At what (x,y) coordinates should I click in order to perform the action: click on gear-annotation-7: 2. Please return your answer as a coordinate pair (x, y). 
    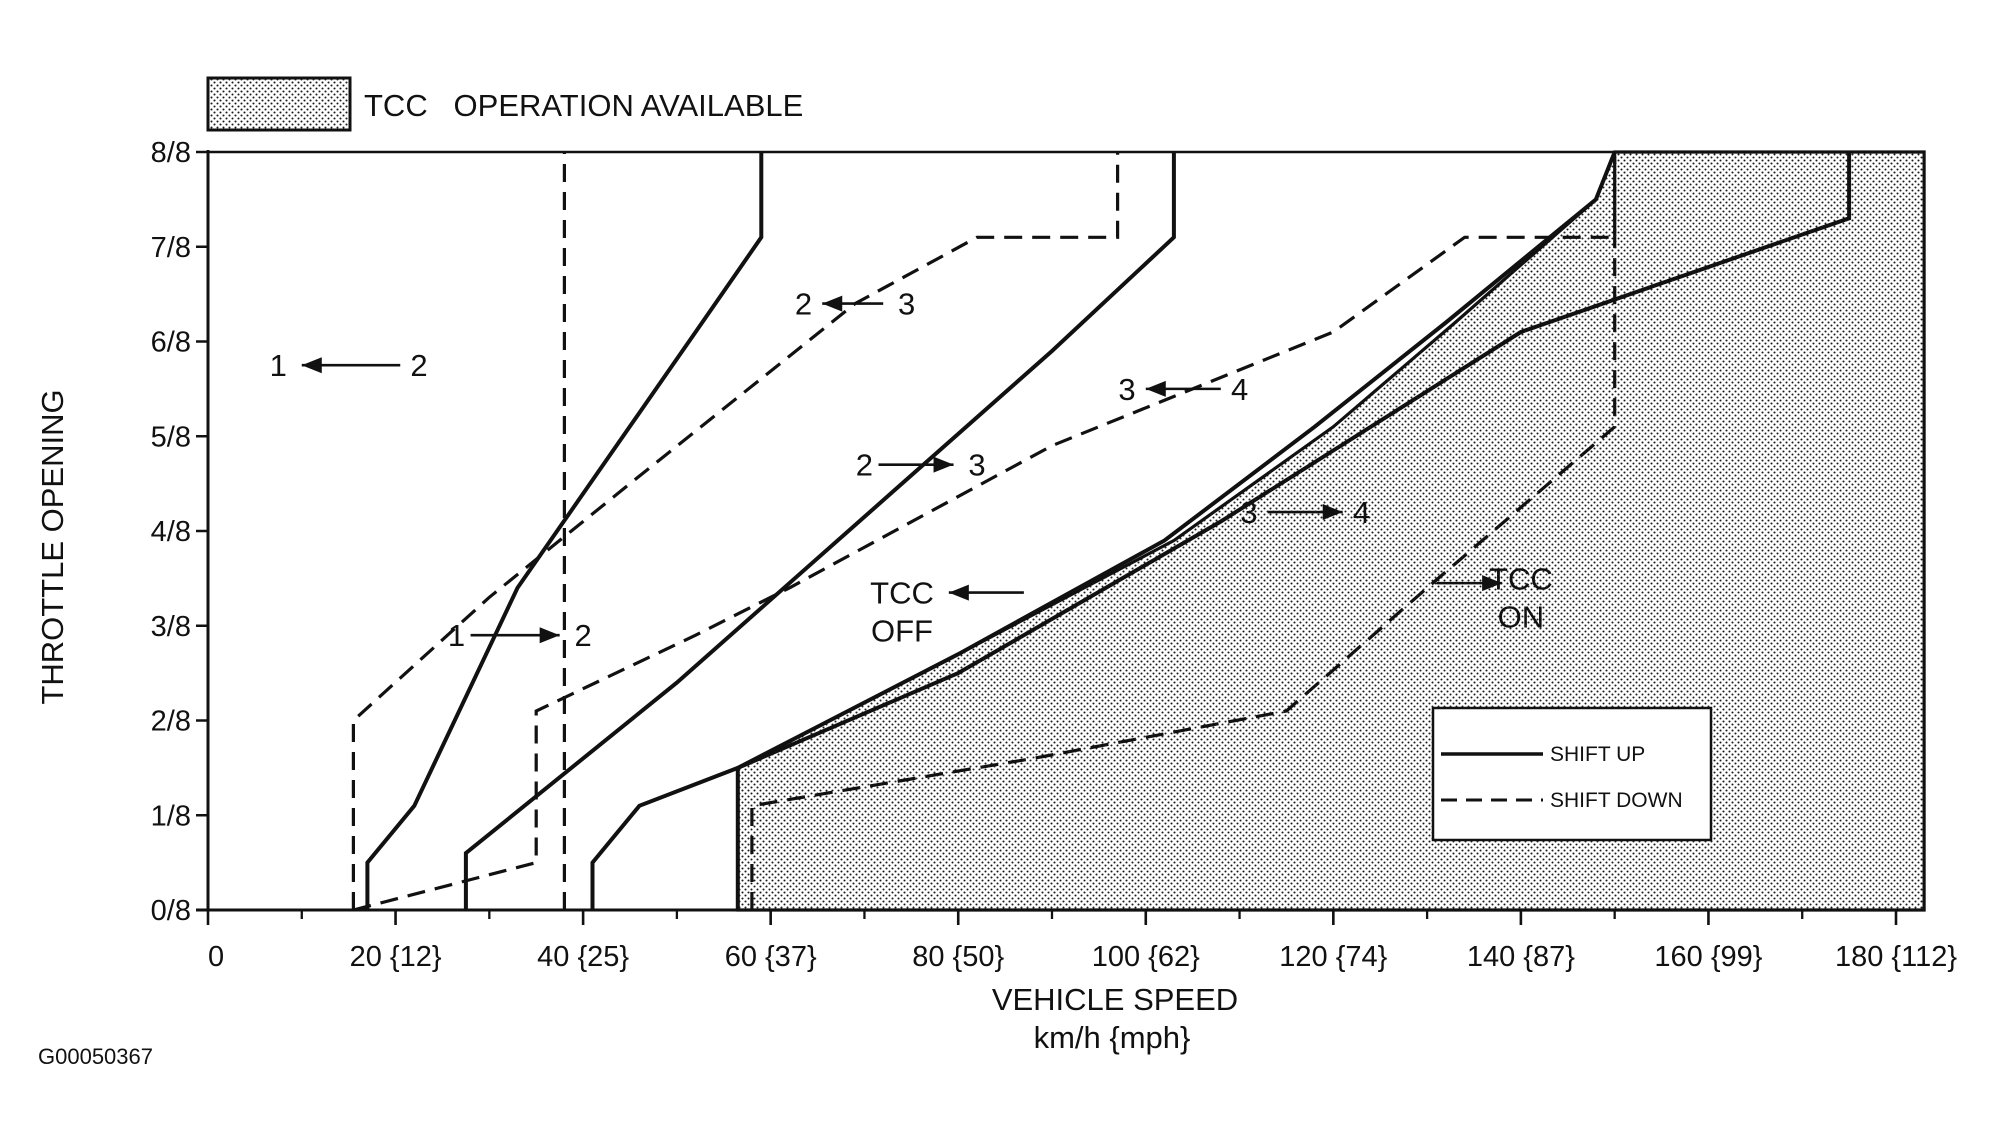
    Looking at the image, I should click on (864, 465).